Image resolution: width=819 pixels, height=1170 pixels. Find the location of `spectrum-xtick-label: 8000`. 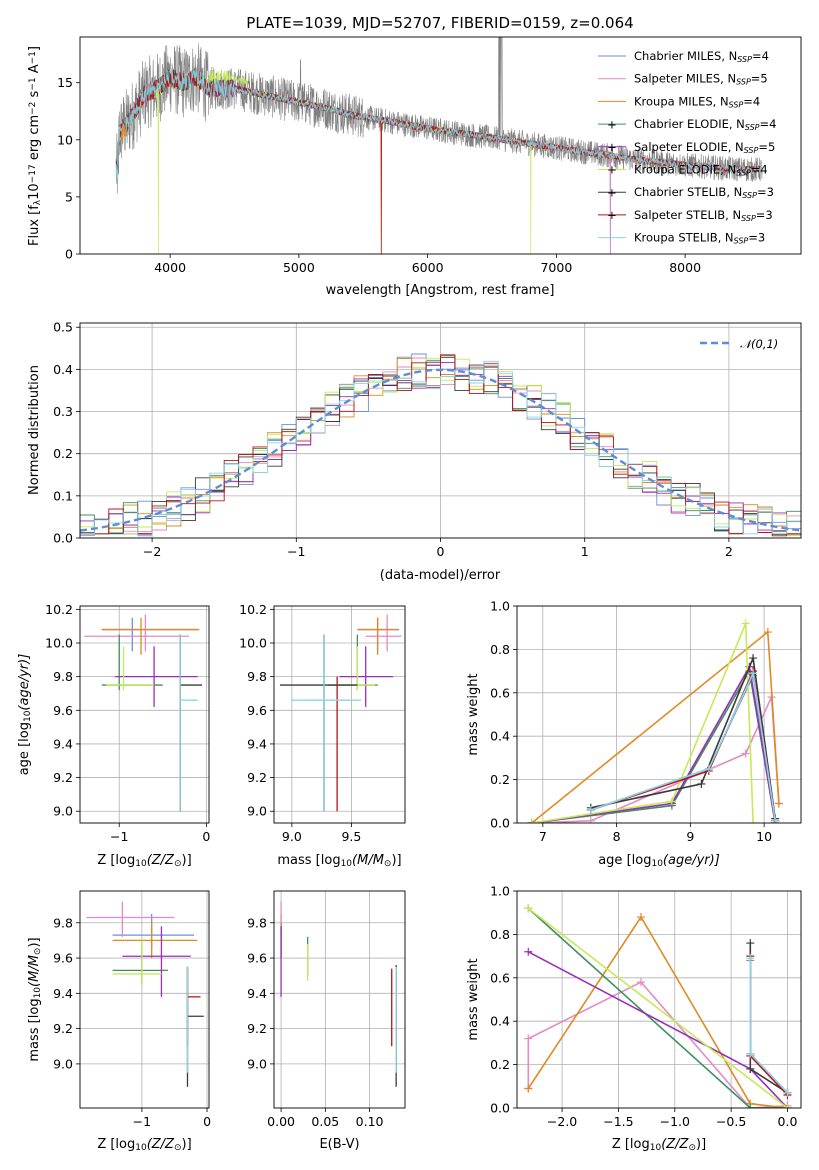

spectrum-xtick-label: 8000 is located at coordinates (685, 267).